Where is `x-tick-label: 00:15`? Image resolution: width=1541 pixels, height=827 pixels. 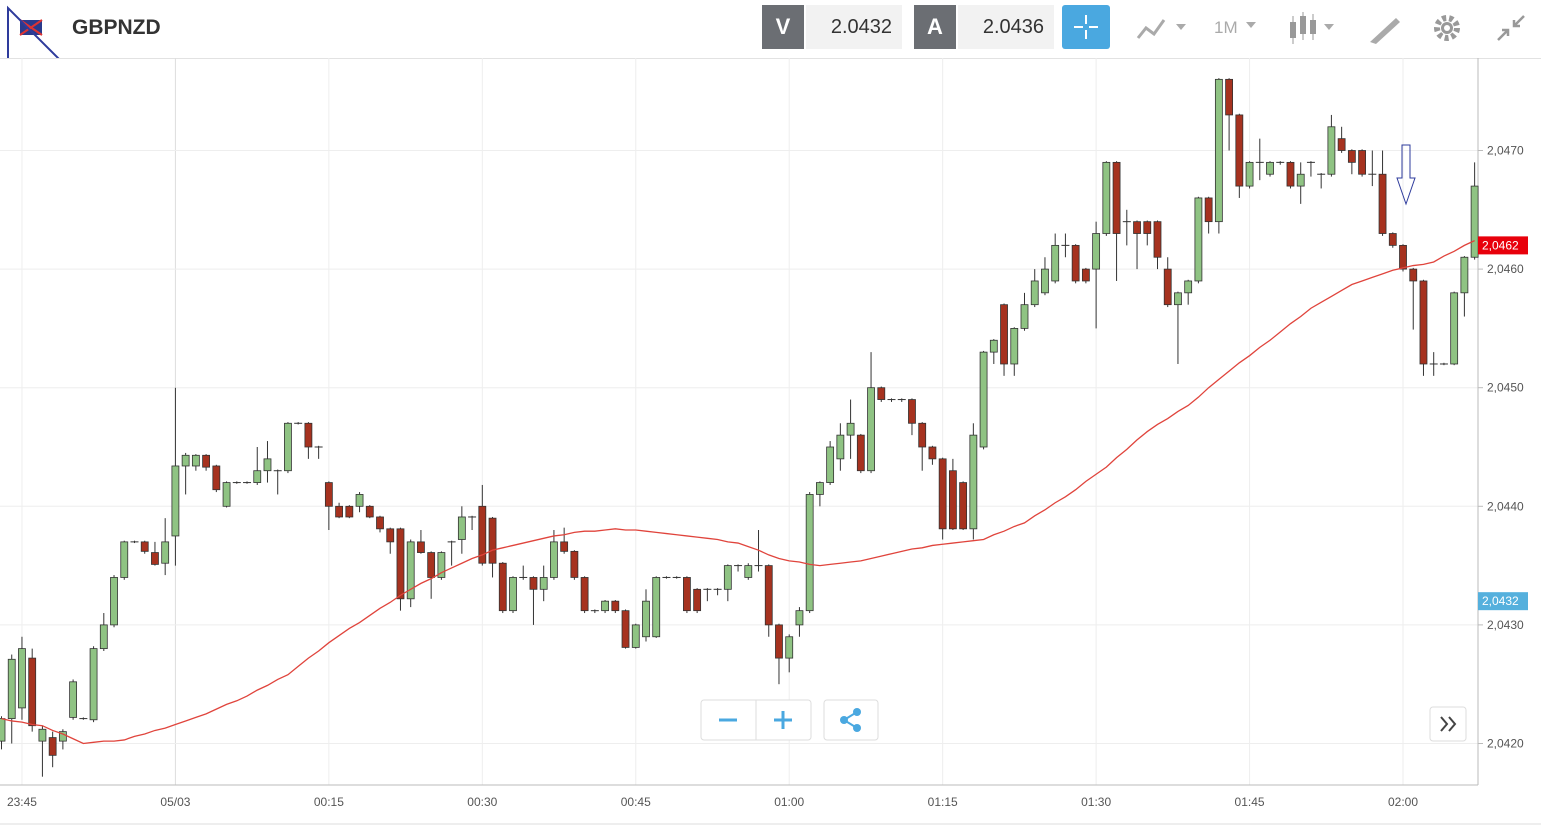
x-tick-label: 00:15 is located at coordinates (329, 802).